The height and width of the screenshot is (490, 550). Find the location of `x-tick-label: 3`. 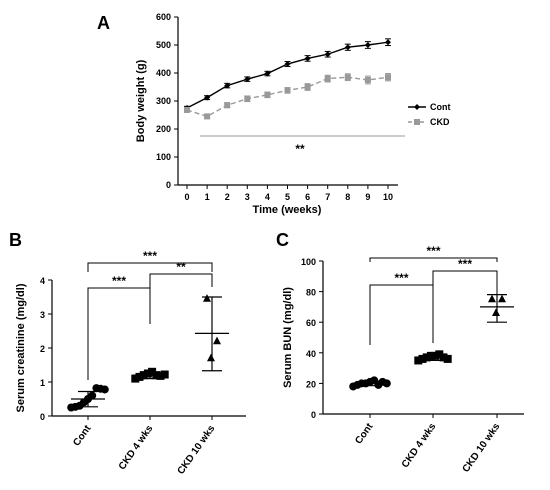

x-tick-label: 3 is located at coordinates (247, 197).